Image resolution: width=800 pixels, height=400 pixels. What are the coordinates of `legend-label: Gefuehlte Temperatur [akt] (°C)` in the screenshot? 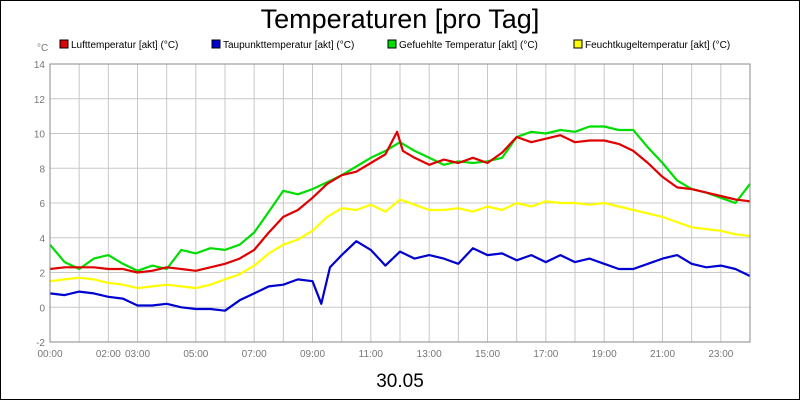 It's located at (468, 45).